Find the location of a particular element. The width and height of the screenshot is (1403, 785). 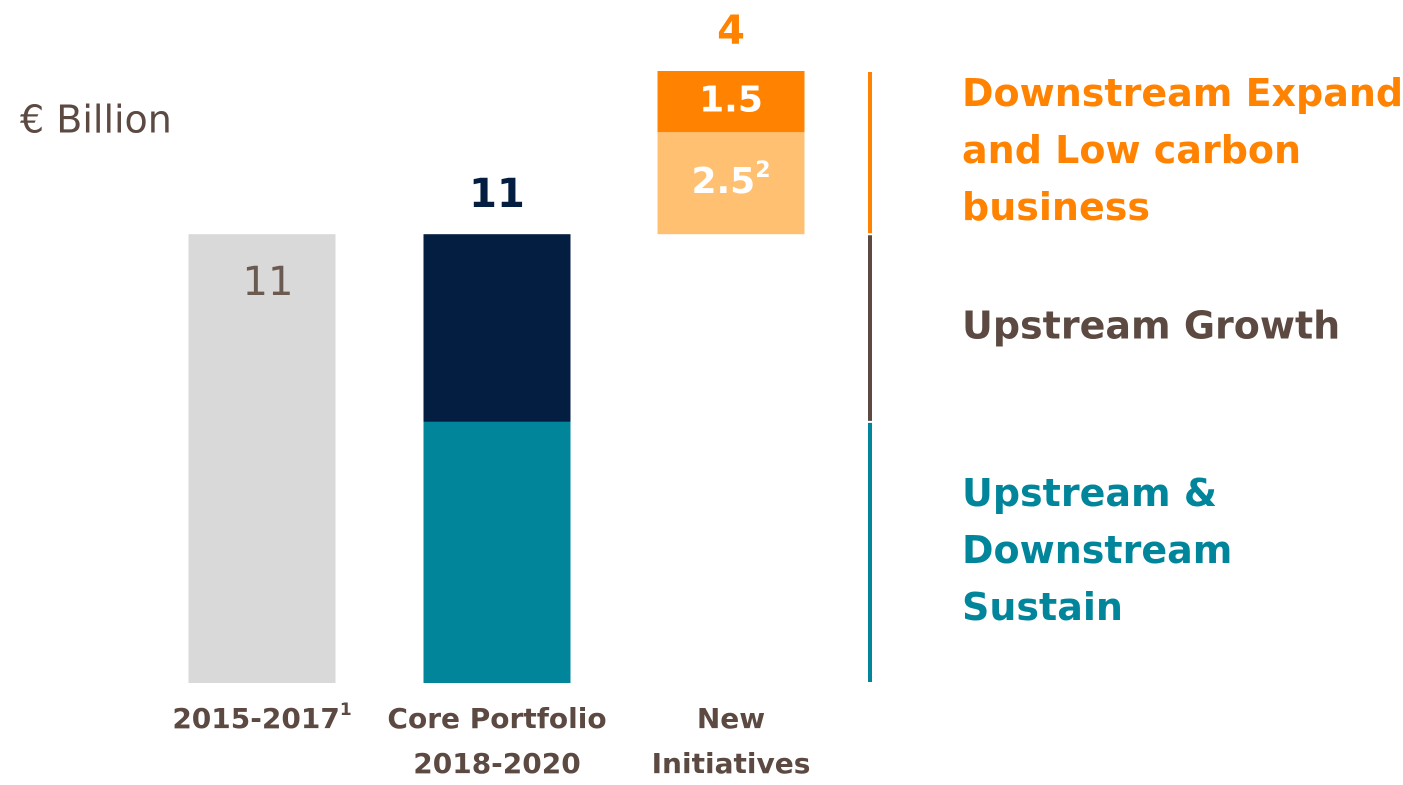

x-tick-label: New is located at coordinates (731, 718).